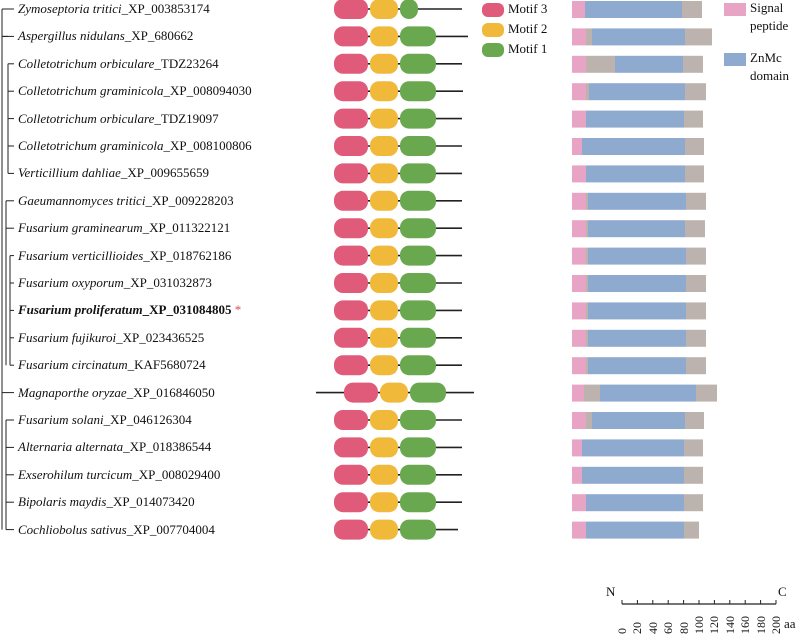  What do you see at coordinates (668, 628) in the screenshot?
I see `scale-tick-label: 60` at bounding box center [668, 628].